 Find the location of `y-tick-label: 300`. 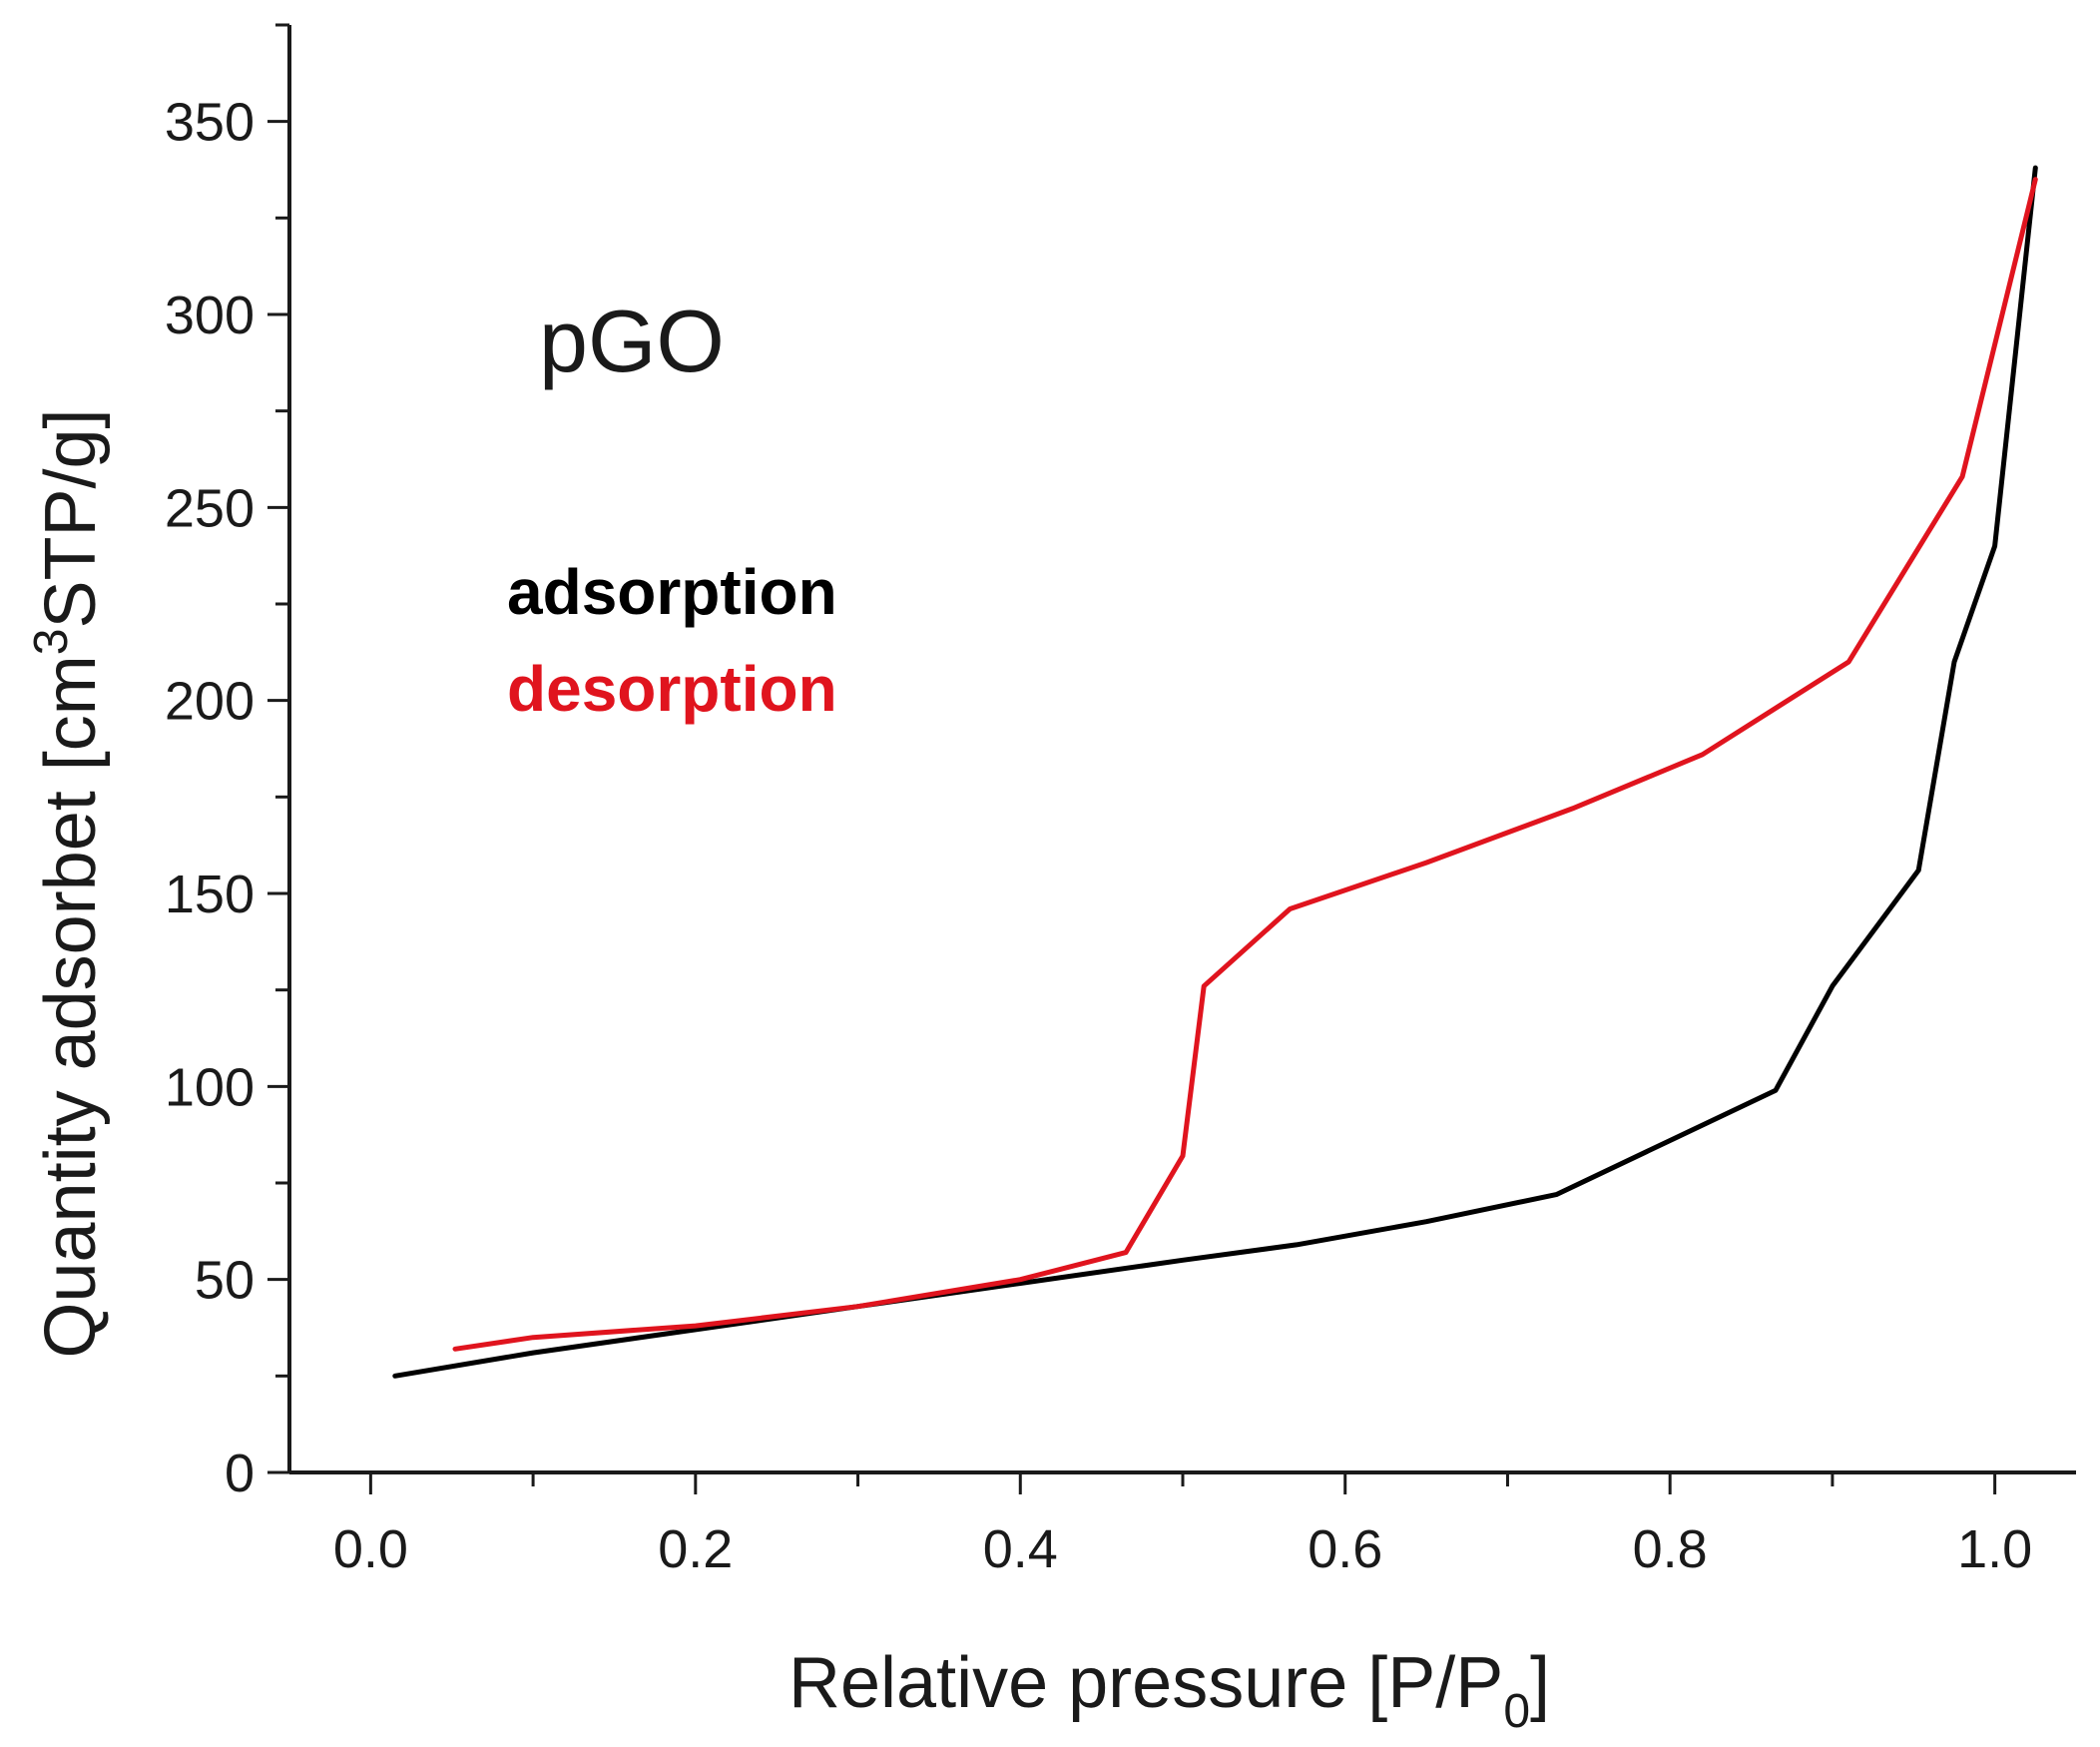

y-tick-label: 300 is located at coordinates (210, 316).